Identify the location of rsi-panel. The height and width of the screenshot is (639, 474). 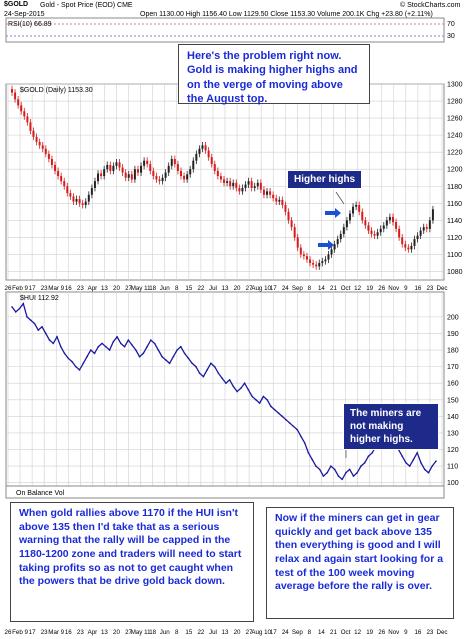
(225, 30).